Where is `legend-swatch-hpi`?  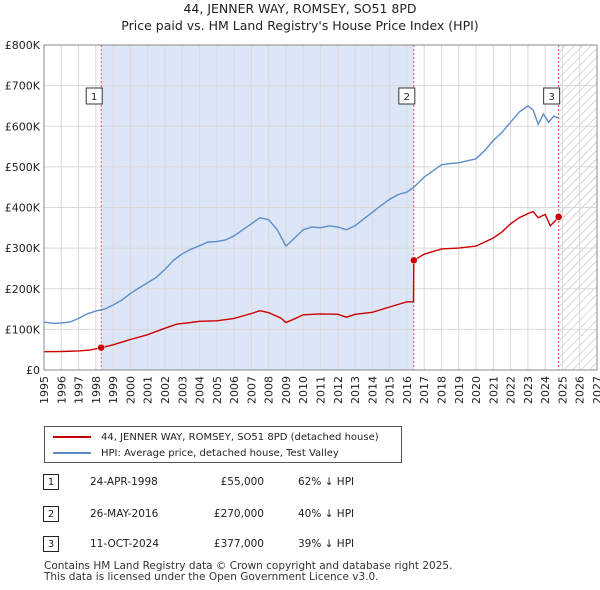 legend-swatch-hpi is located at coordinates (72, 453).